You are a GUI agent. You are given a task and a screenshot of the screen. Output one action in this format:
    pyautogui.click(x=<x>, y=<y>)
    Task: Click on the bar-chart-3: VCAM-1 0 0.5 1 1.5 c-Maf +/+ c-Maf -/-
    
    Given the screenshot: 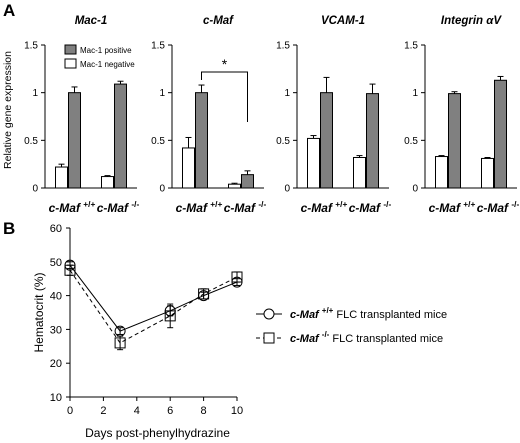 What is the action you would take?
    pyautogui.click(x=333, y=115)
    